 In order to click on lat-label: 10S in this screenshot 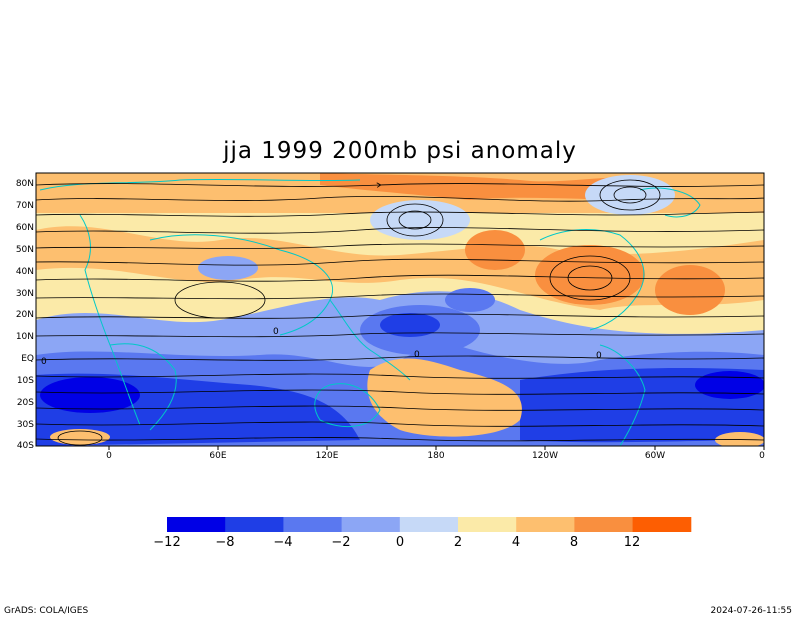, I will do `click(25, 381)`.